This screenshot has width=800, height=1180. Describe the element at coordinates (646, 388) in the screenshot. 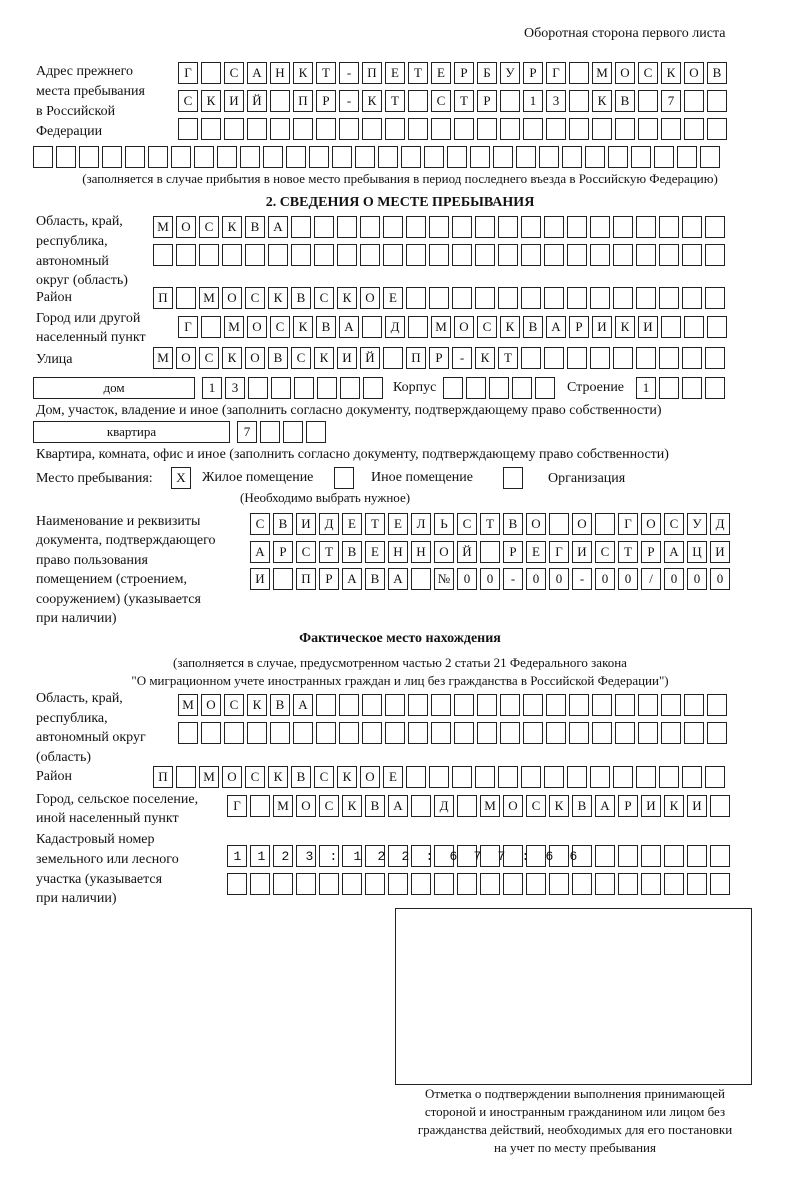

I see `char-cell: 1` at that location.